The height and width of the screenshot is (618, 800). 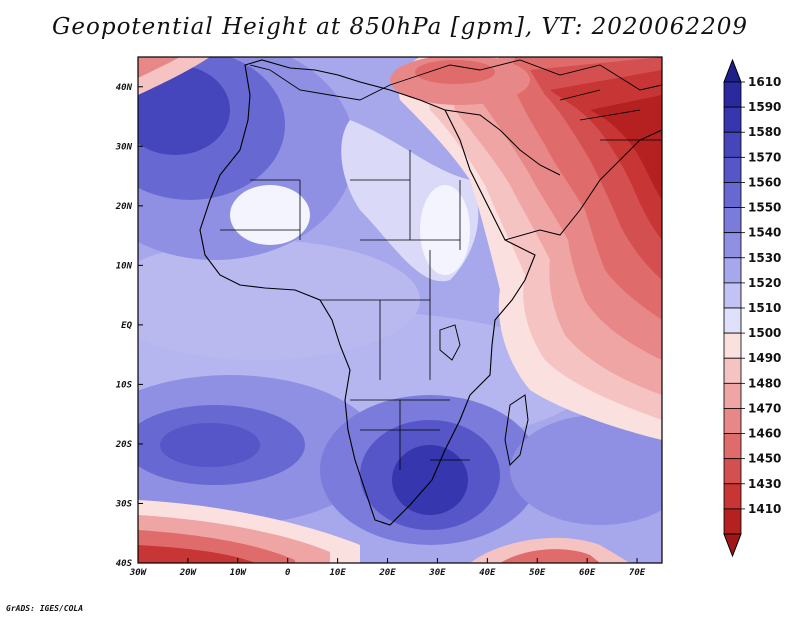 I want to click on lon-tick-label: 0, so click(x=288, y=573).